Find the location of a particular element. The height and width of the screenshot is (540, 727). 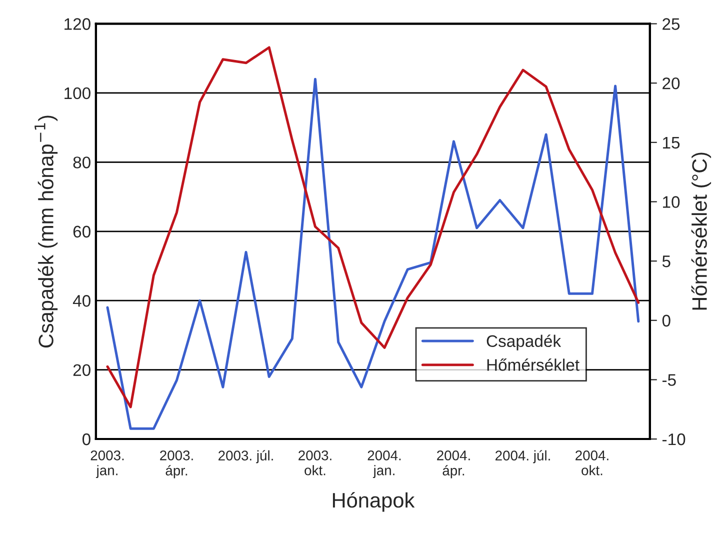

x-tick-label: 2003. ápr. is located at coordinates (176, 464).